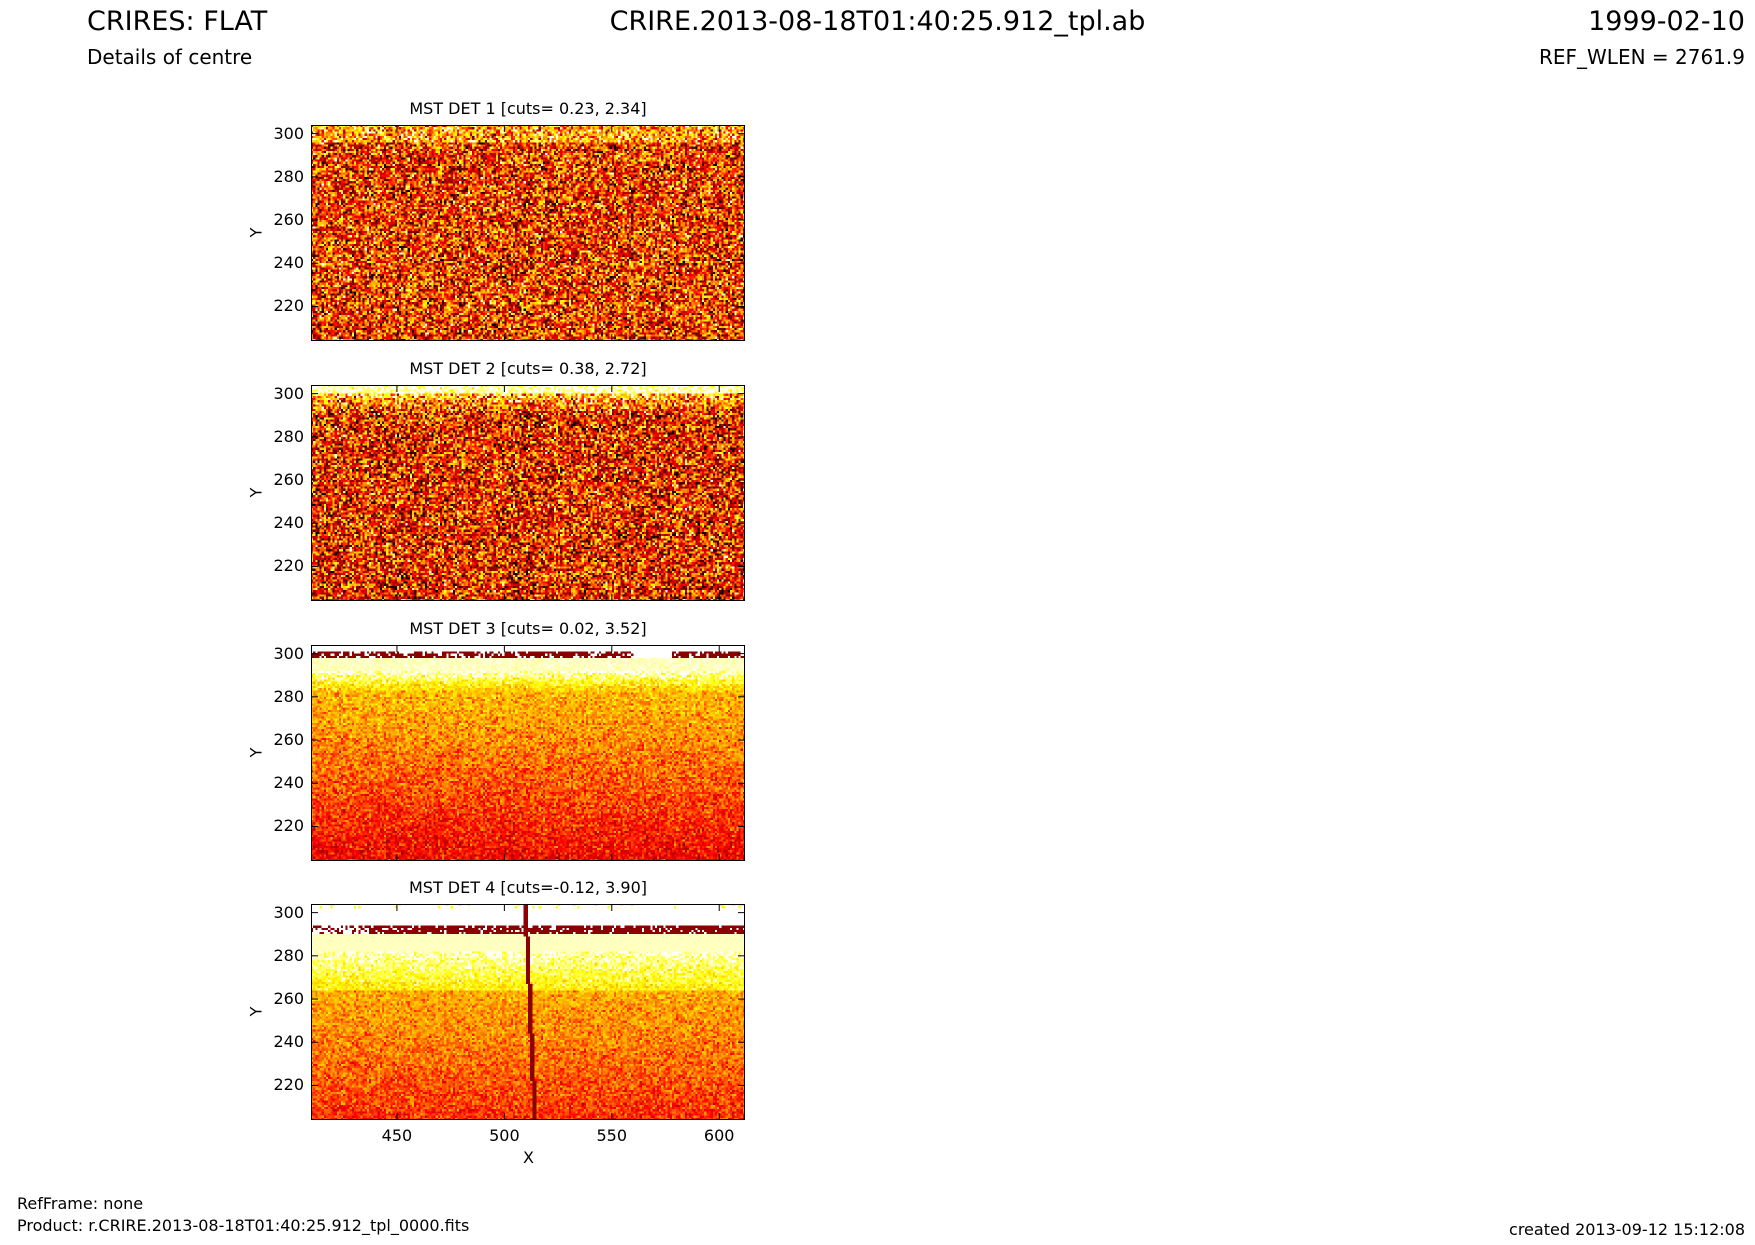  I want to click on panel-title-det3: MST DET 3 [cuts= 0.02, 3.52], so click(528, 628).